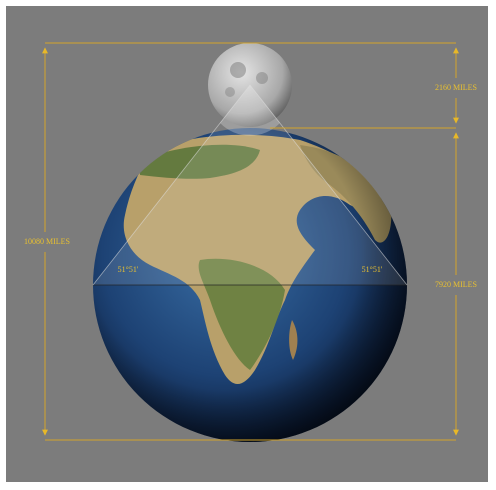 Image resolution: width=496 pixels, height=490 pixels. Describe the element at coordinates (456, 284) in the screenshot. I see `earth-diameter-label: 7920 MILES` at that location.